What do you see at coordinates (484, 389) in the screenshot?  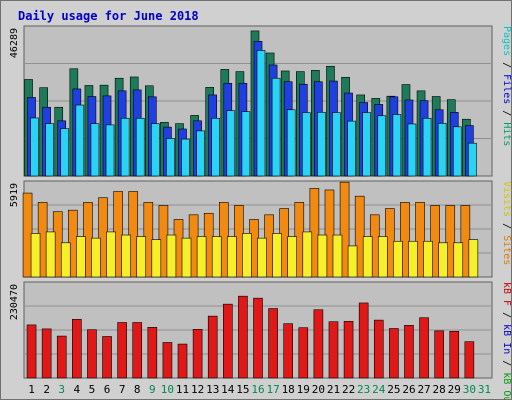 I see `x-tick-label: 31` at bounding box center [484, 389].